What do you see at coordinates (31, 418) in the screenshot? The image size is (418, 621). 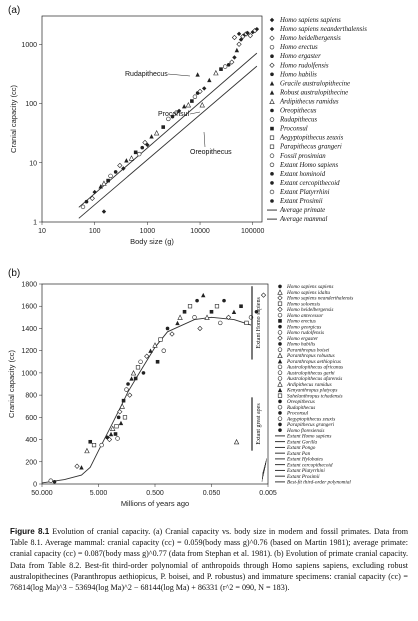 I see `y-tick-label-b: 600` at bounding box center [31, 418].